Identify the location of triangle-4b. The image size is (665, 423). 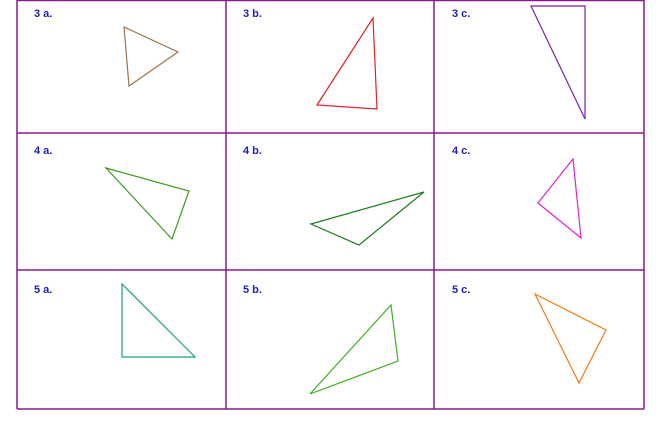
(367, 218).